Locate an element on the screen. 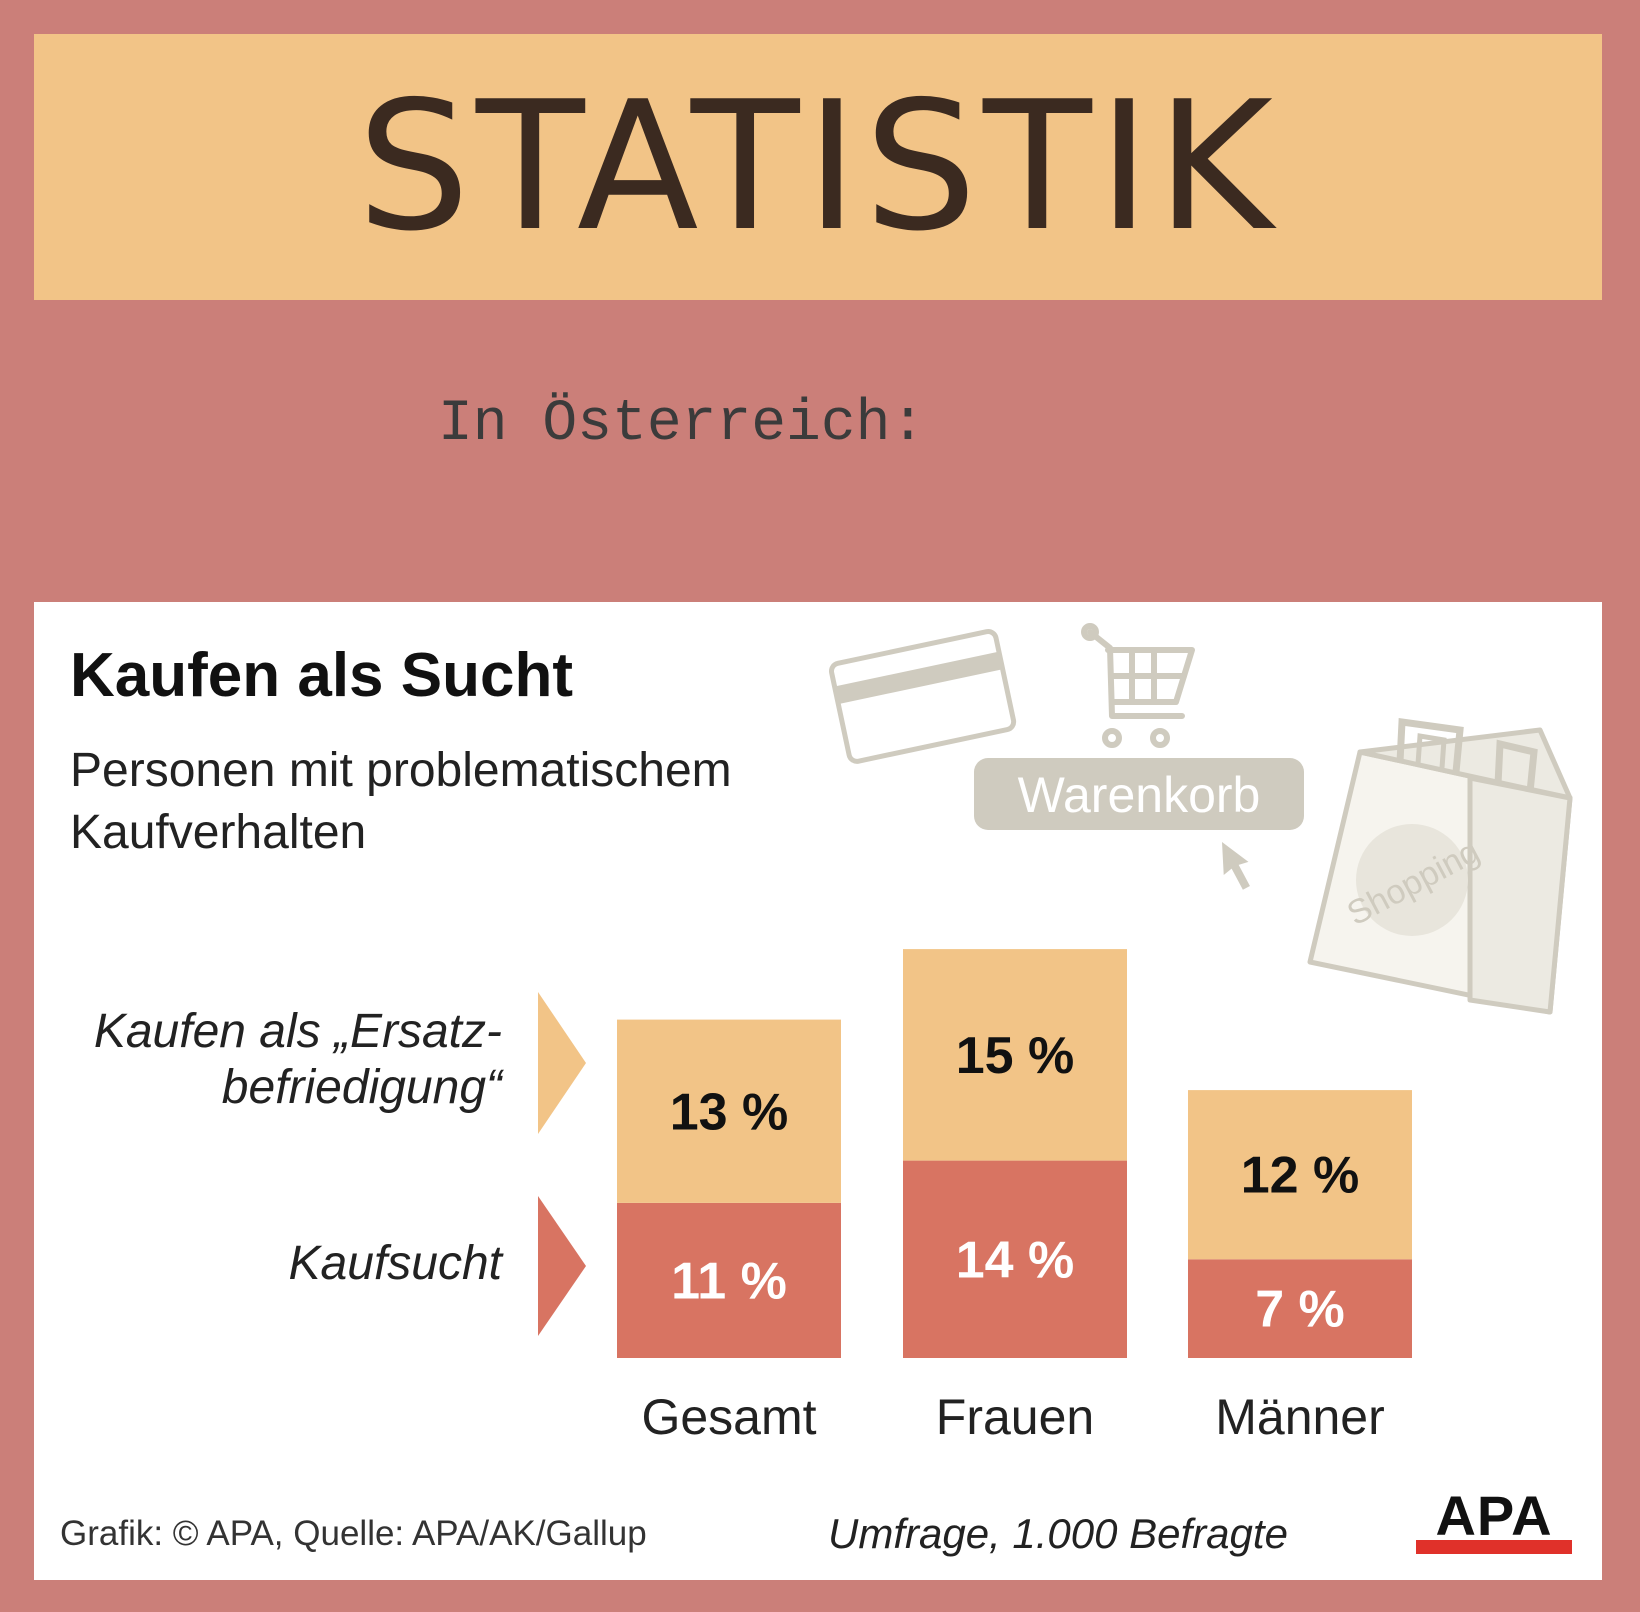 This screenshot has height=1612, width=1640. legend-label-kaufsucht: Kaufsucht is located at coordinates (271, 1264).